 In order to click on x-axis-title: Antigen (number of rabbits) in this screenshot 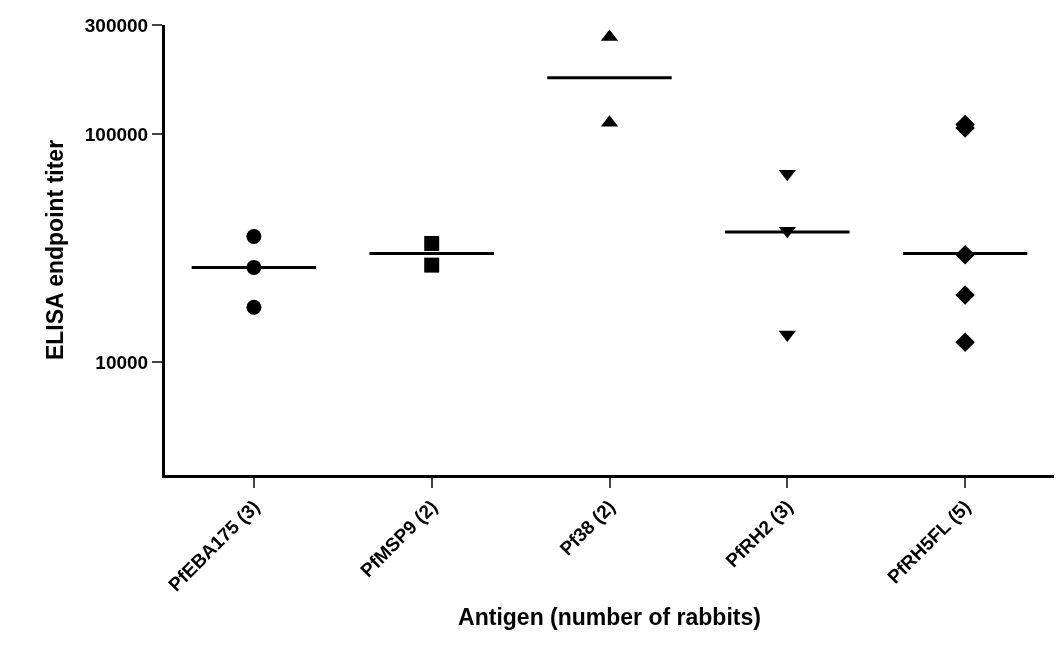, I will do `click(609, 616)`.